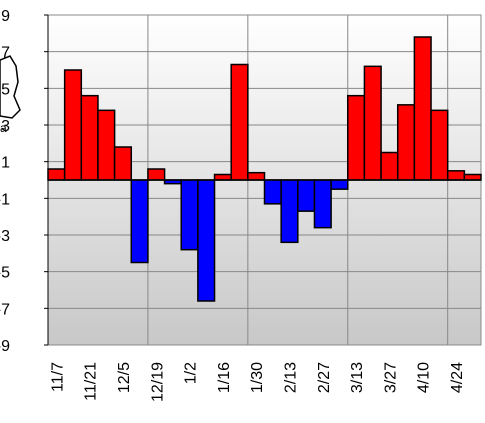 The image size is (485, 423). I want to click on y-tick-label: 3, so click(5, 126).